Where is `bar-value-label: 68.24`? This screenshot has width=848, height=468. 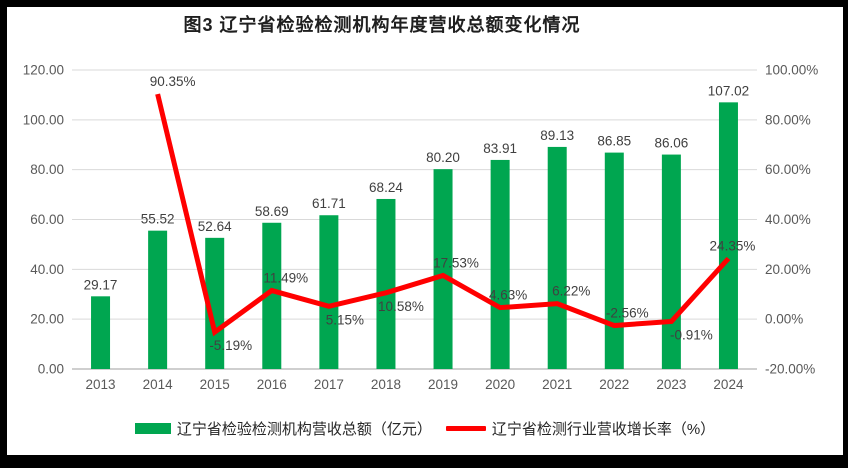
bar-value-label: 68.24 is located at coordinates (386, 187).